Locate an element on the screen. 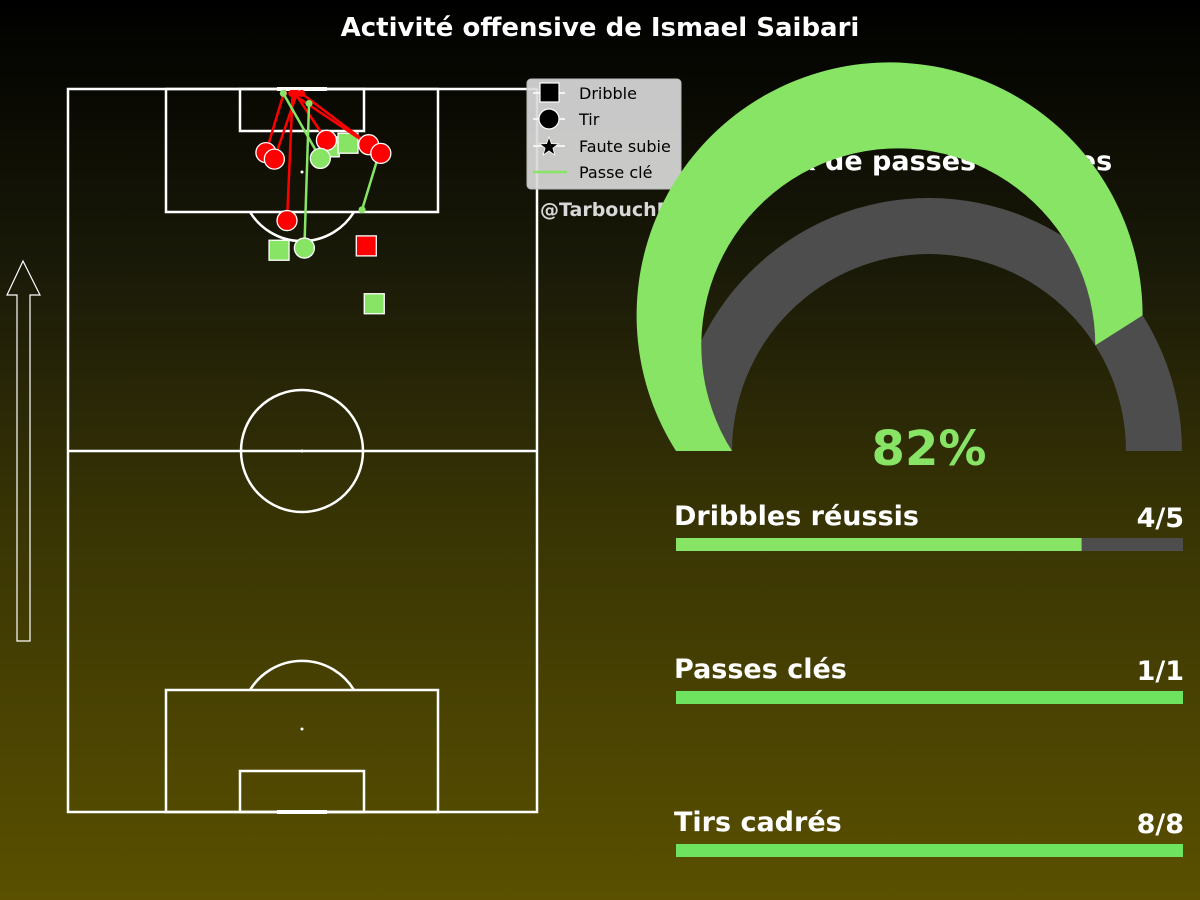 This screenshot has height=900, width=1200. legend: Dribble Tir Faute subie Passe clé is located at coordinates (604, 134).